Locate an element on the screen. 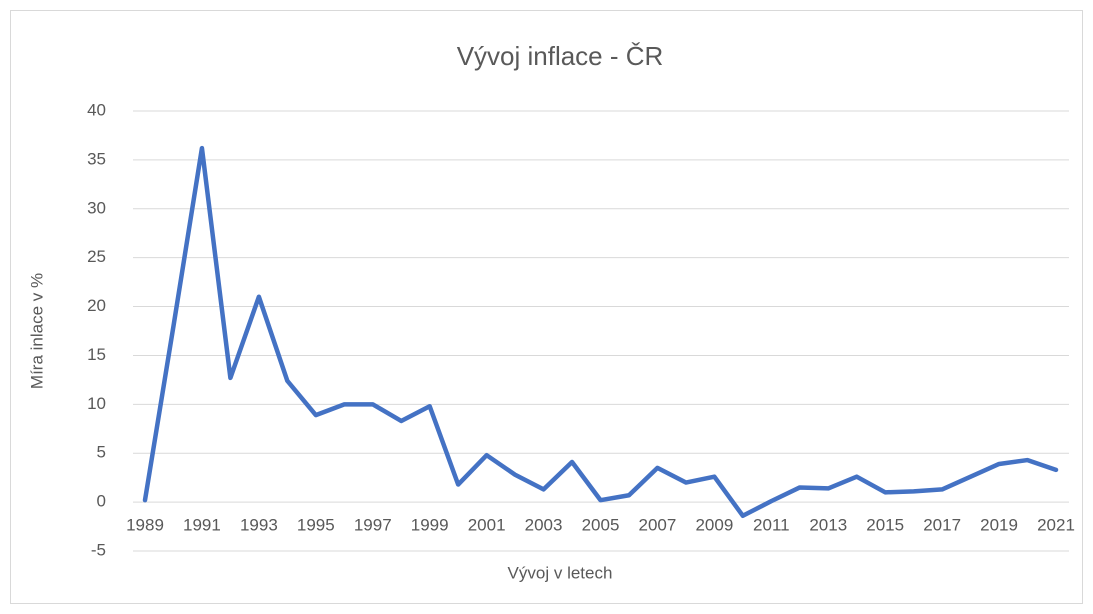 Image resolution: width=1093 pixels, height=614 pixels. y-tick-label: 30 is located at coordinates (96, 207).